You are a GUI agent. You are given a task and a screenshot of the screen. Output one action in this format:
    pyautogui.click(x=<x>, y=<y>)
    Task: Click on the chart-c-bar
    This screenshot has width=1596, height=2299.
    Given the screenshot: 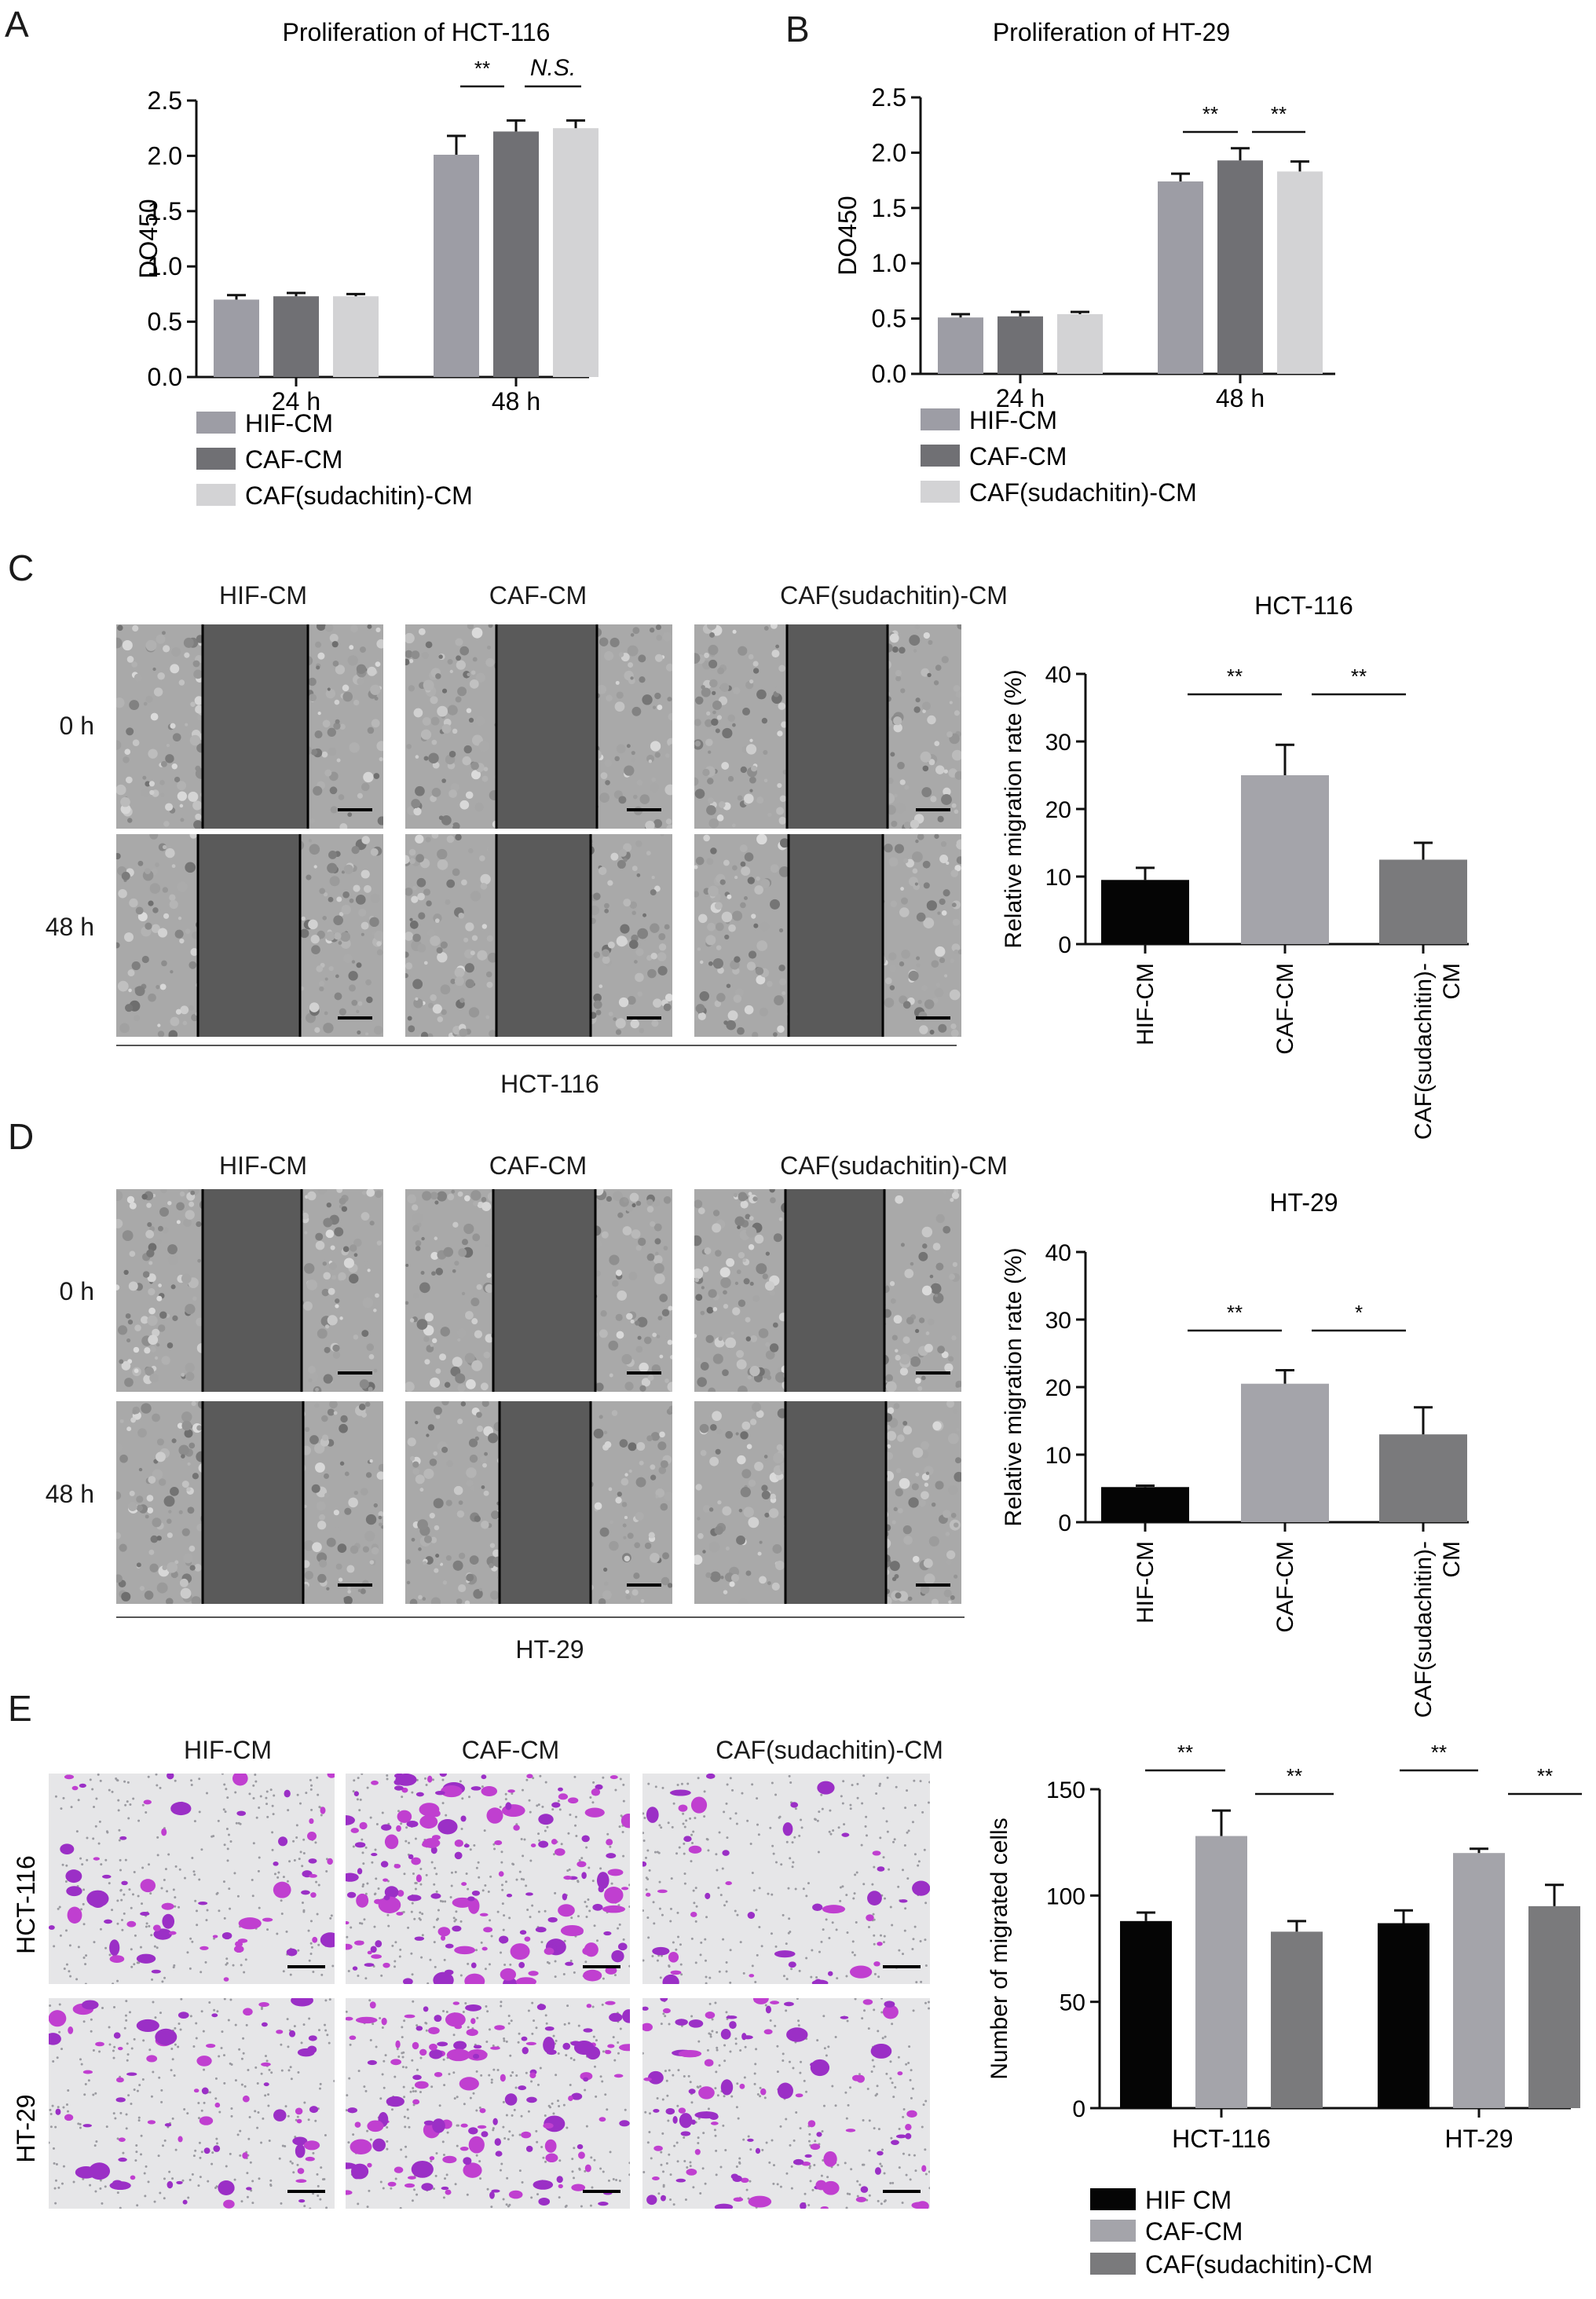 What is the action you would take?
    pyautogui.click(x=1145, y=912)
    